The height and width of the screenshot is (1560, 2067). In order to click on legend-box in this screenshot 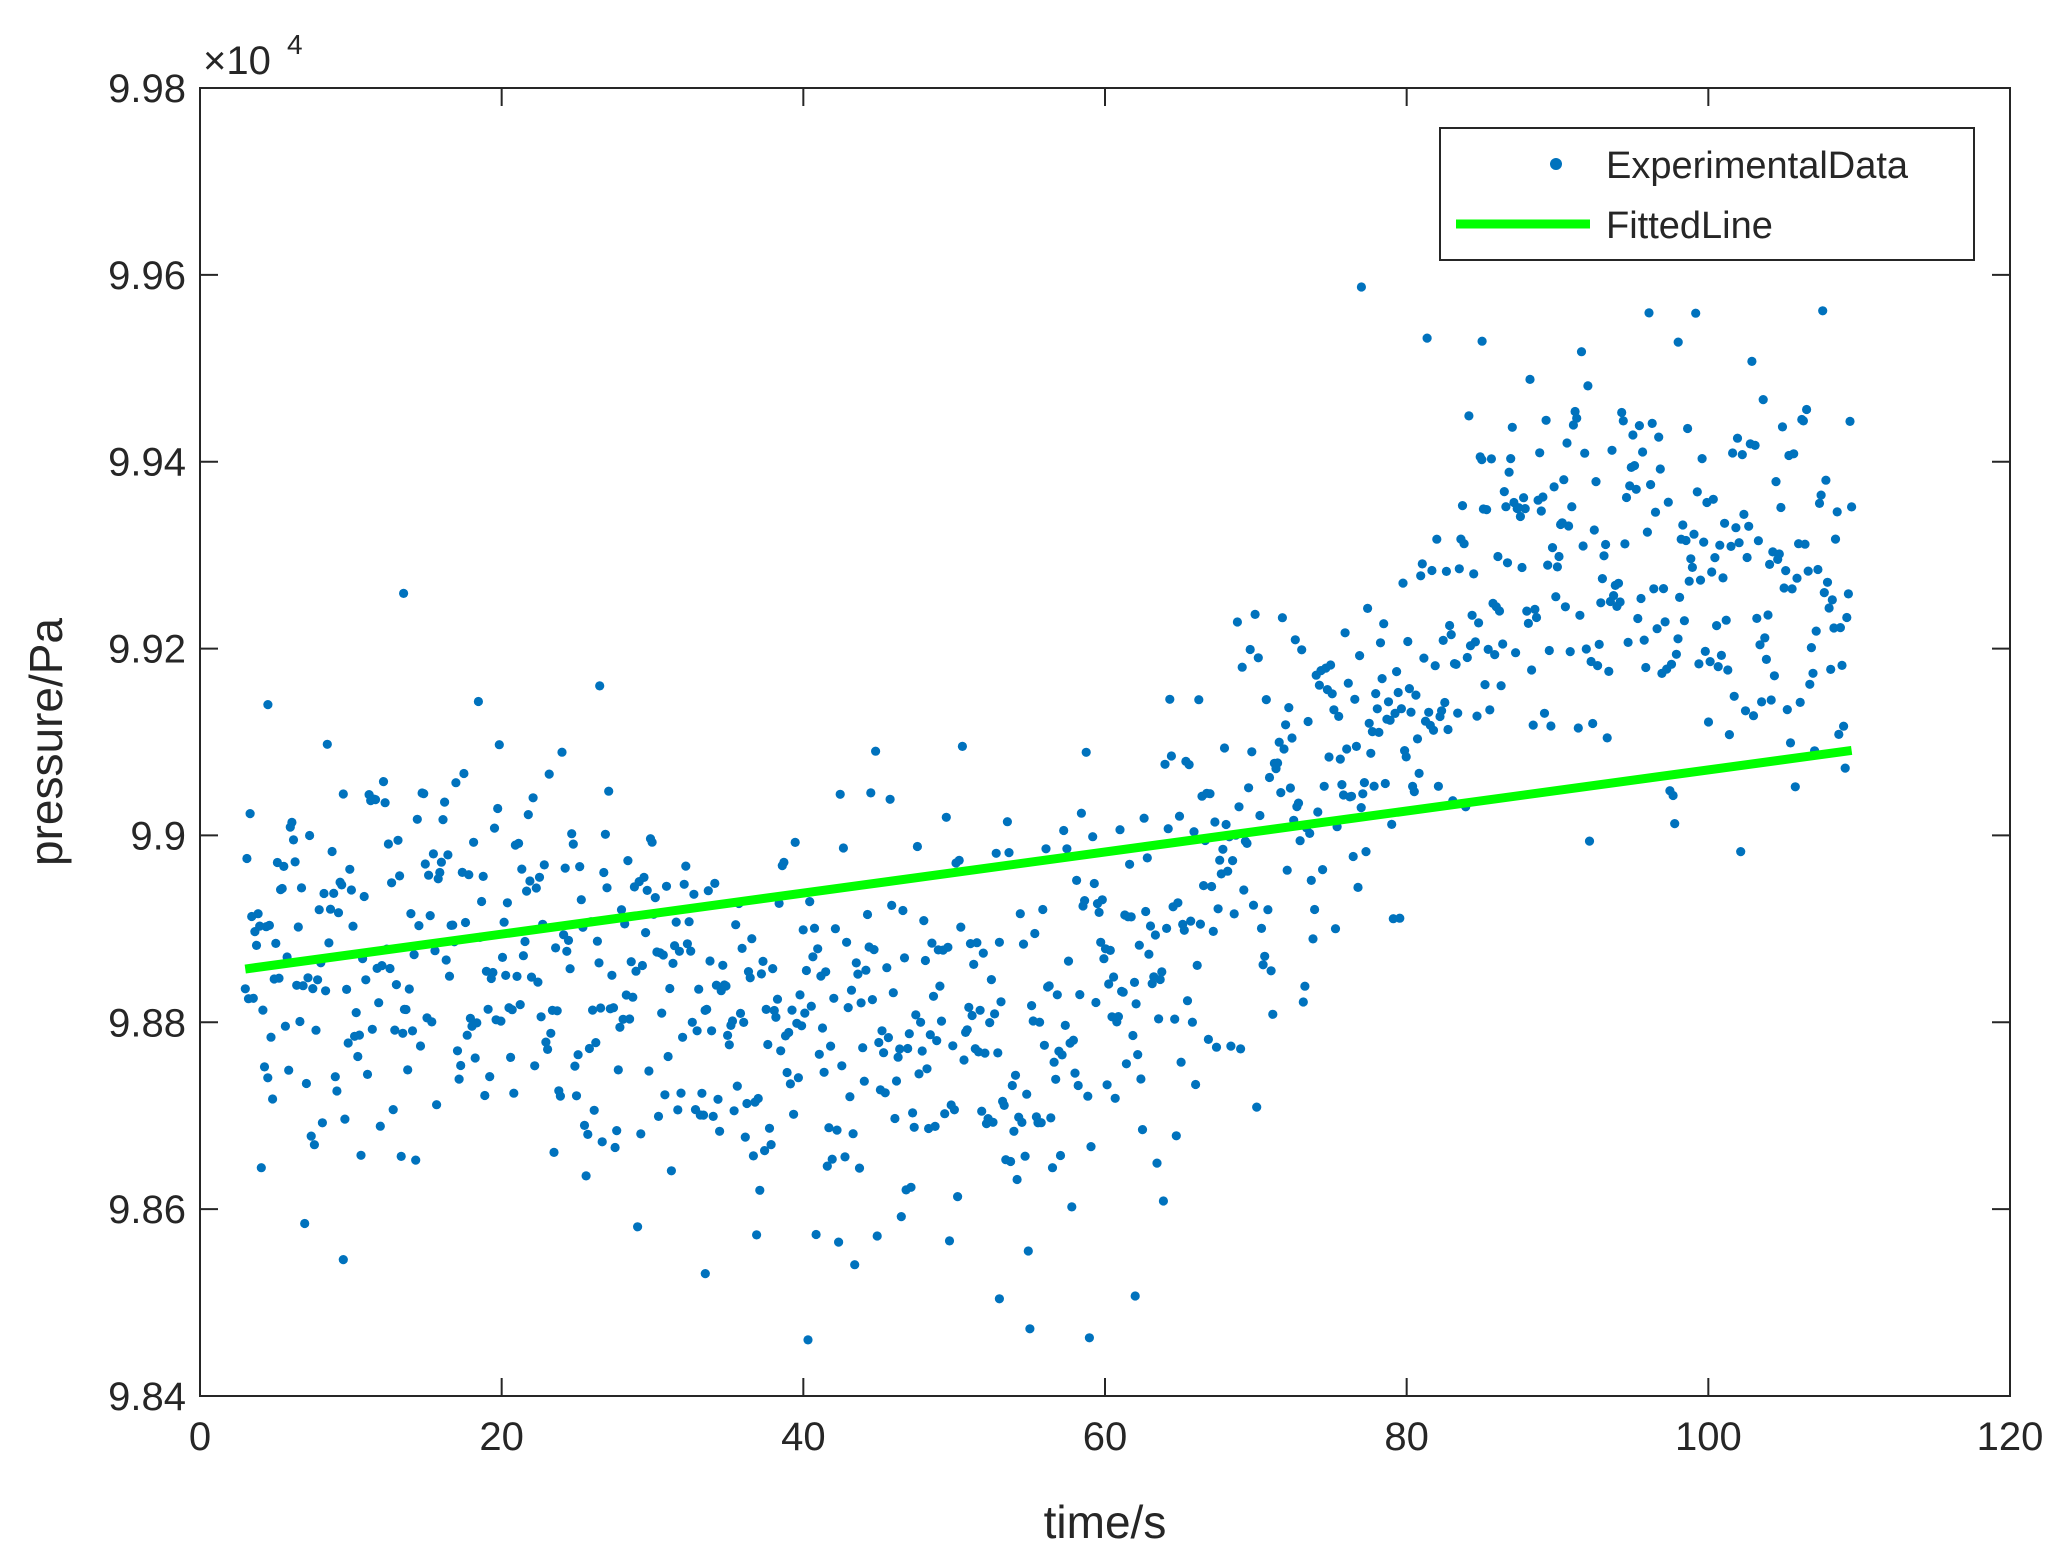, I will do `click(1707, 194)`.